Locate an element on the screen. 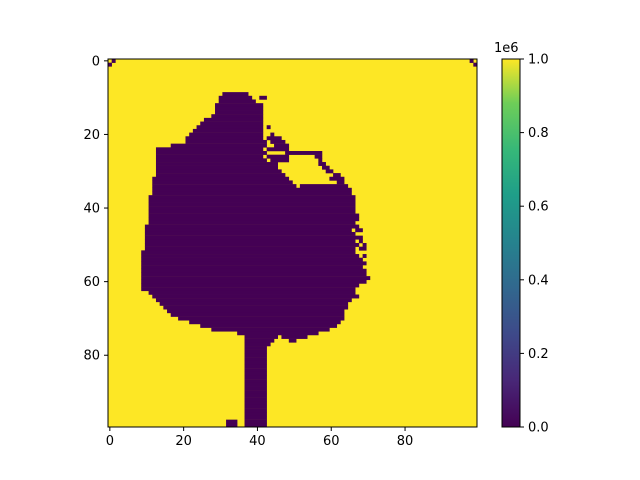 Image resolution: width=640 pixels, height=480 pixels. colorbar-tick-label: 0.2 is located at coordinates (538, 354).